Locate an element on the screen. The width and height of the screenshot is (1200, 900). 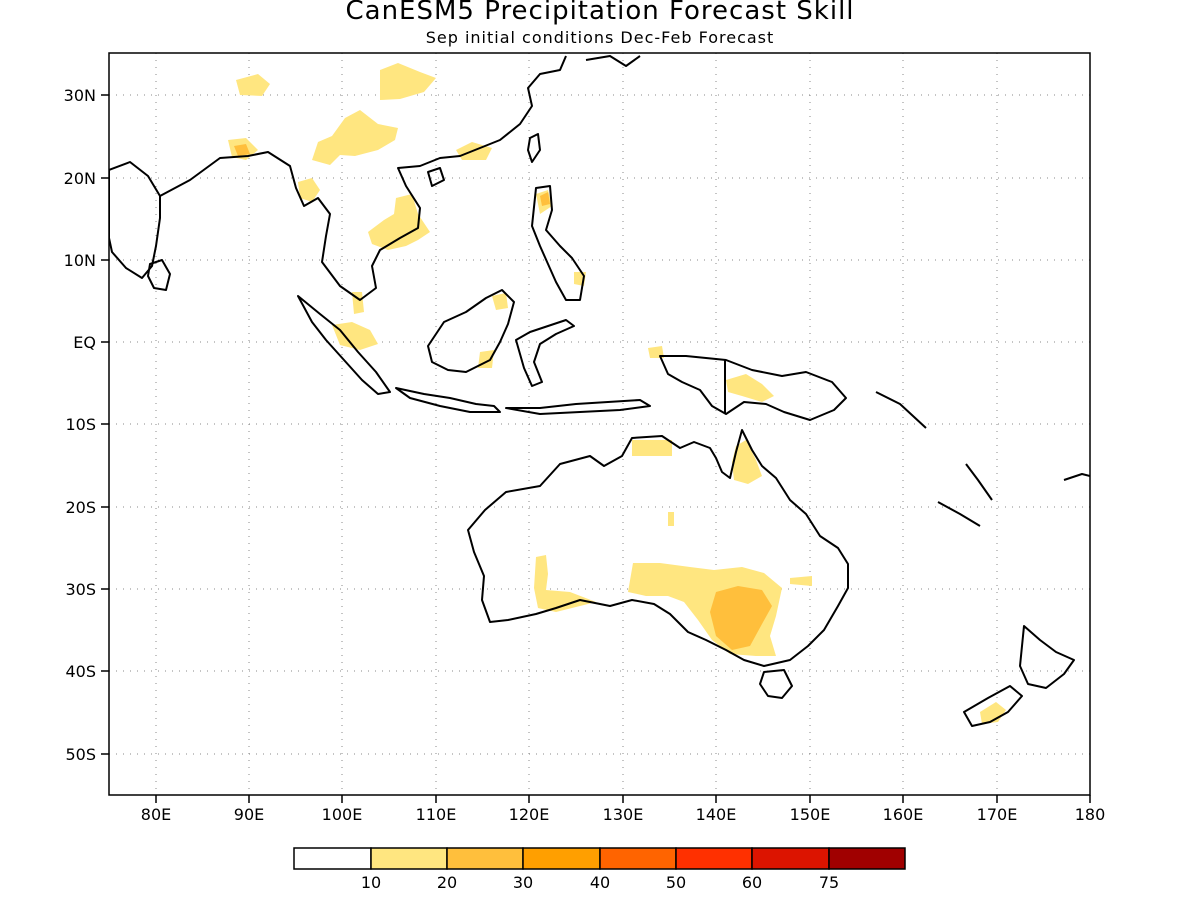
lat-label: 50S is located at coordinates (80, 754).